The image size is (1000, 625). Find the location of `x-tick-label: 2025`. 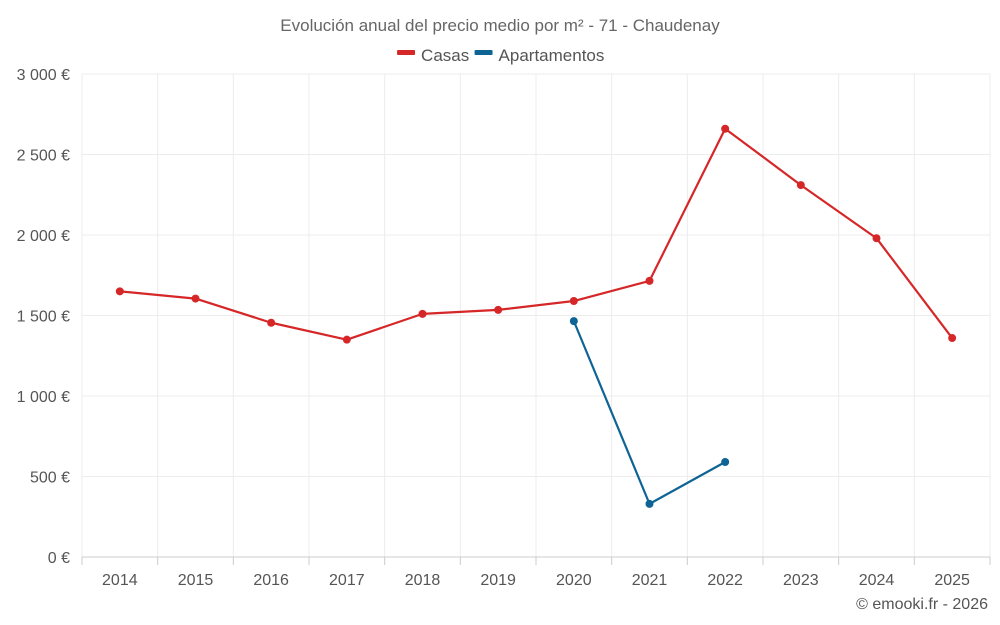

x-tick-label: 2025 is located at coordinates (952, 580).